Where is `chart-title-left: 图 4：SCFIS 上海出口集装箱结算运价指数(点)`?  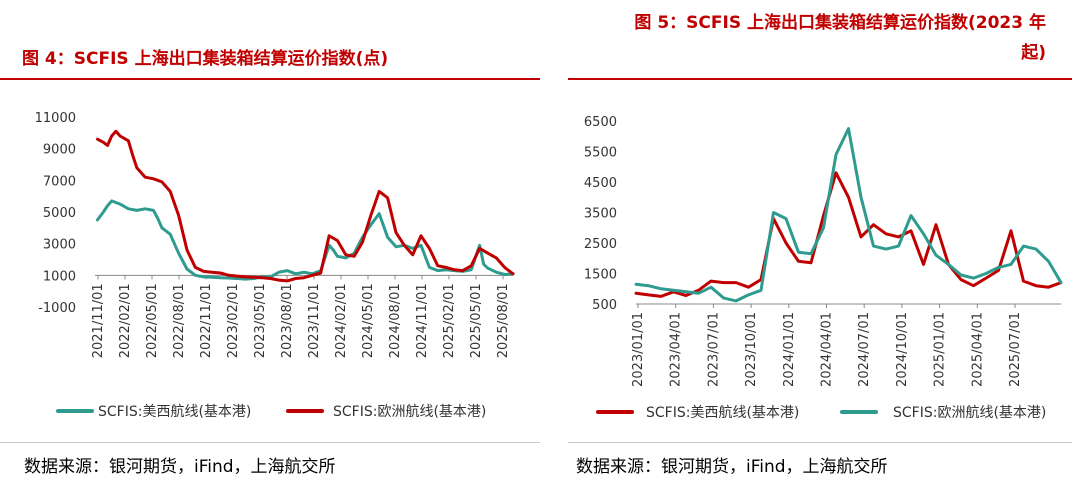 chart-title-left: 图 4：SCFIS 上海出口集装箱结算运价指数(点) is located at coordinates (205, 59).